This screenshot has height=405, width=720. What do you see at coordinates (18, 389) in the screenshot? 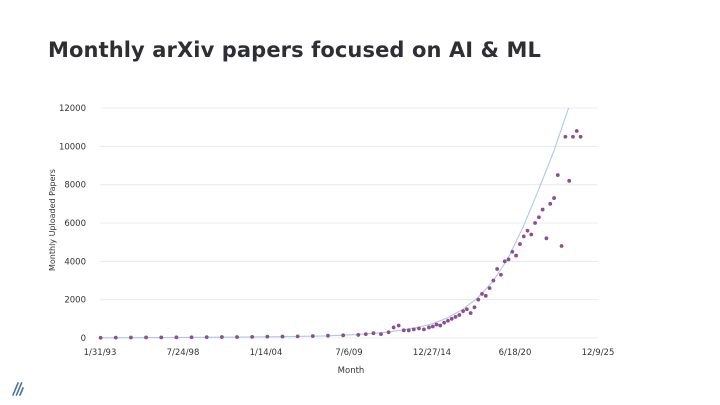
I see `diagonal-stripes-logo-icon` at bounding box center [18, 389].